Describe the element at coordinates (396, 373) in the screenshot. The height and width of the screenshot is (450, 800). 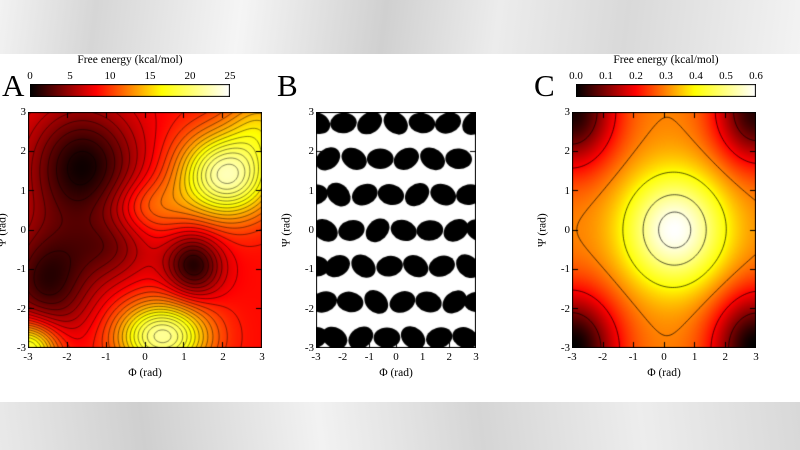
I see `x-axis-label-b: Φ (rad)` at that location.